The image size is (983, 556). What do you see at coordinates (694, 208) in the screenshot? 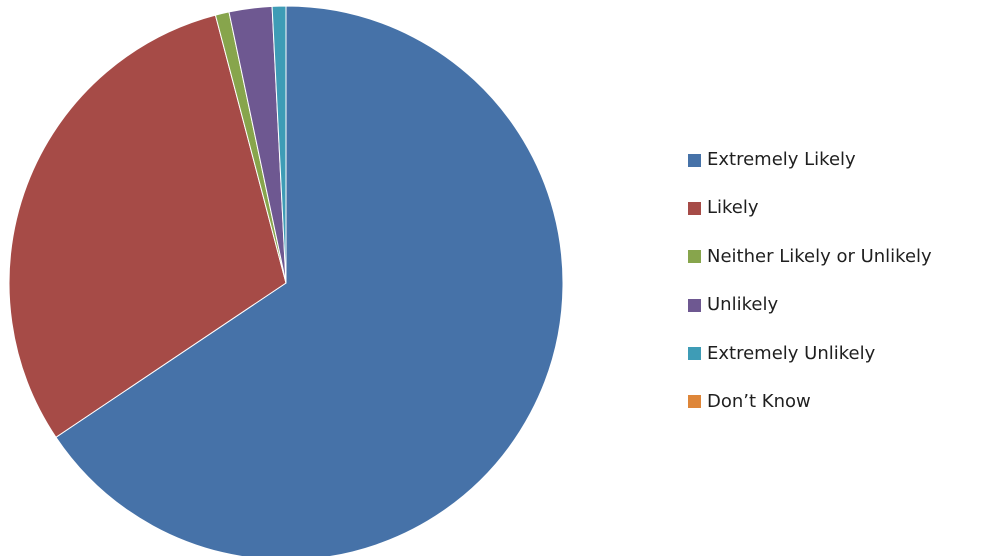
I see `legend-swatch-likely` at bounding box center [694, 208].